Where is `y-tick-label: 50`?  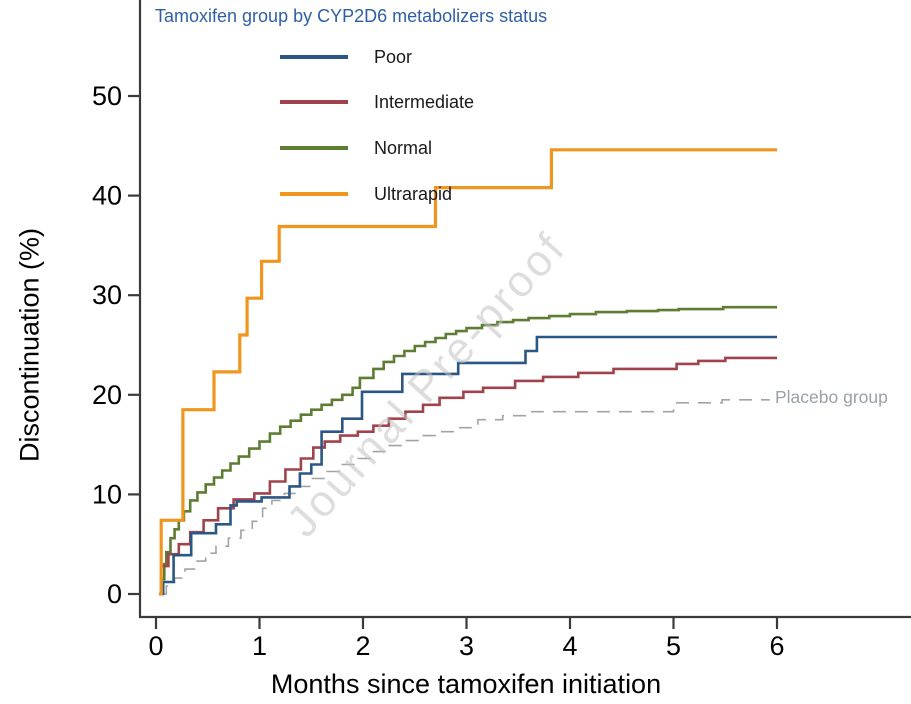 y-tick-label: 50 is located at coordinates (107, 96).